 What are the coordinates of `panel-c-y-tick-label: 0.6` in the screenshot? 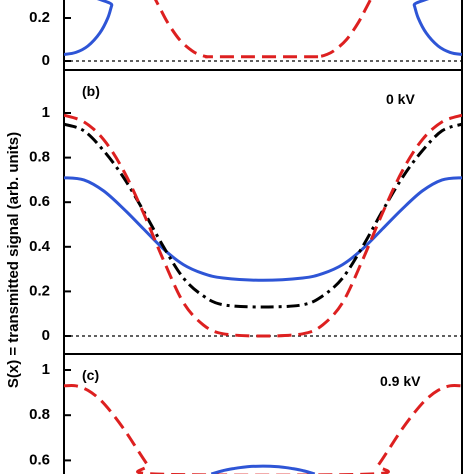 It's located at (39, 459).